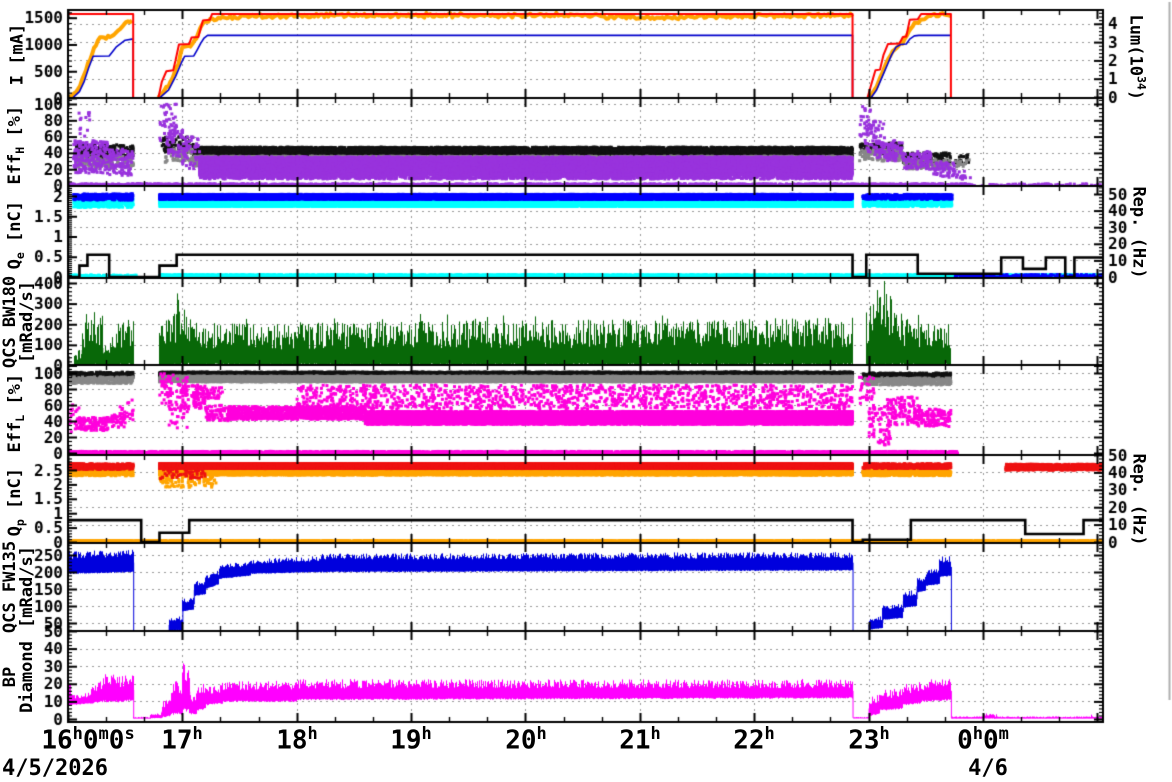 The height and width of the screenshot is (782, 1172). Describe the element at coordinates (182, 740) in the screenshot. I see `x-tick-label-17h: 17h` at that location.